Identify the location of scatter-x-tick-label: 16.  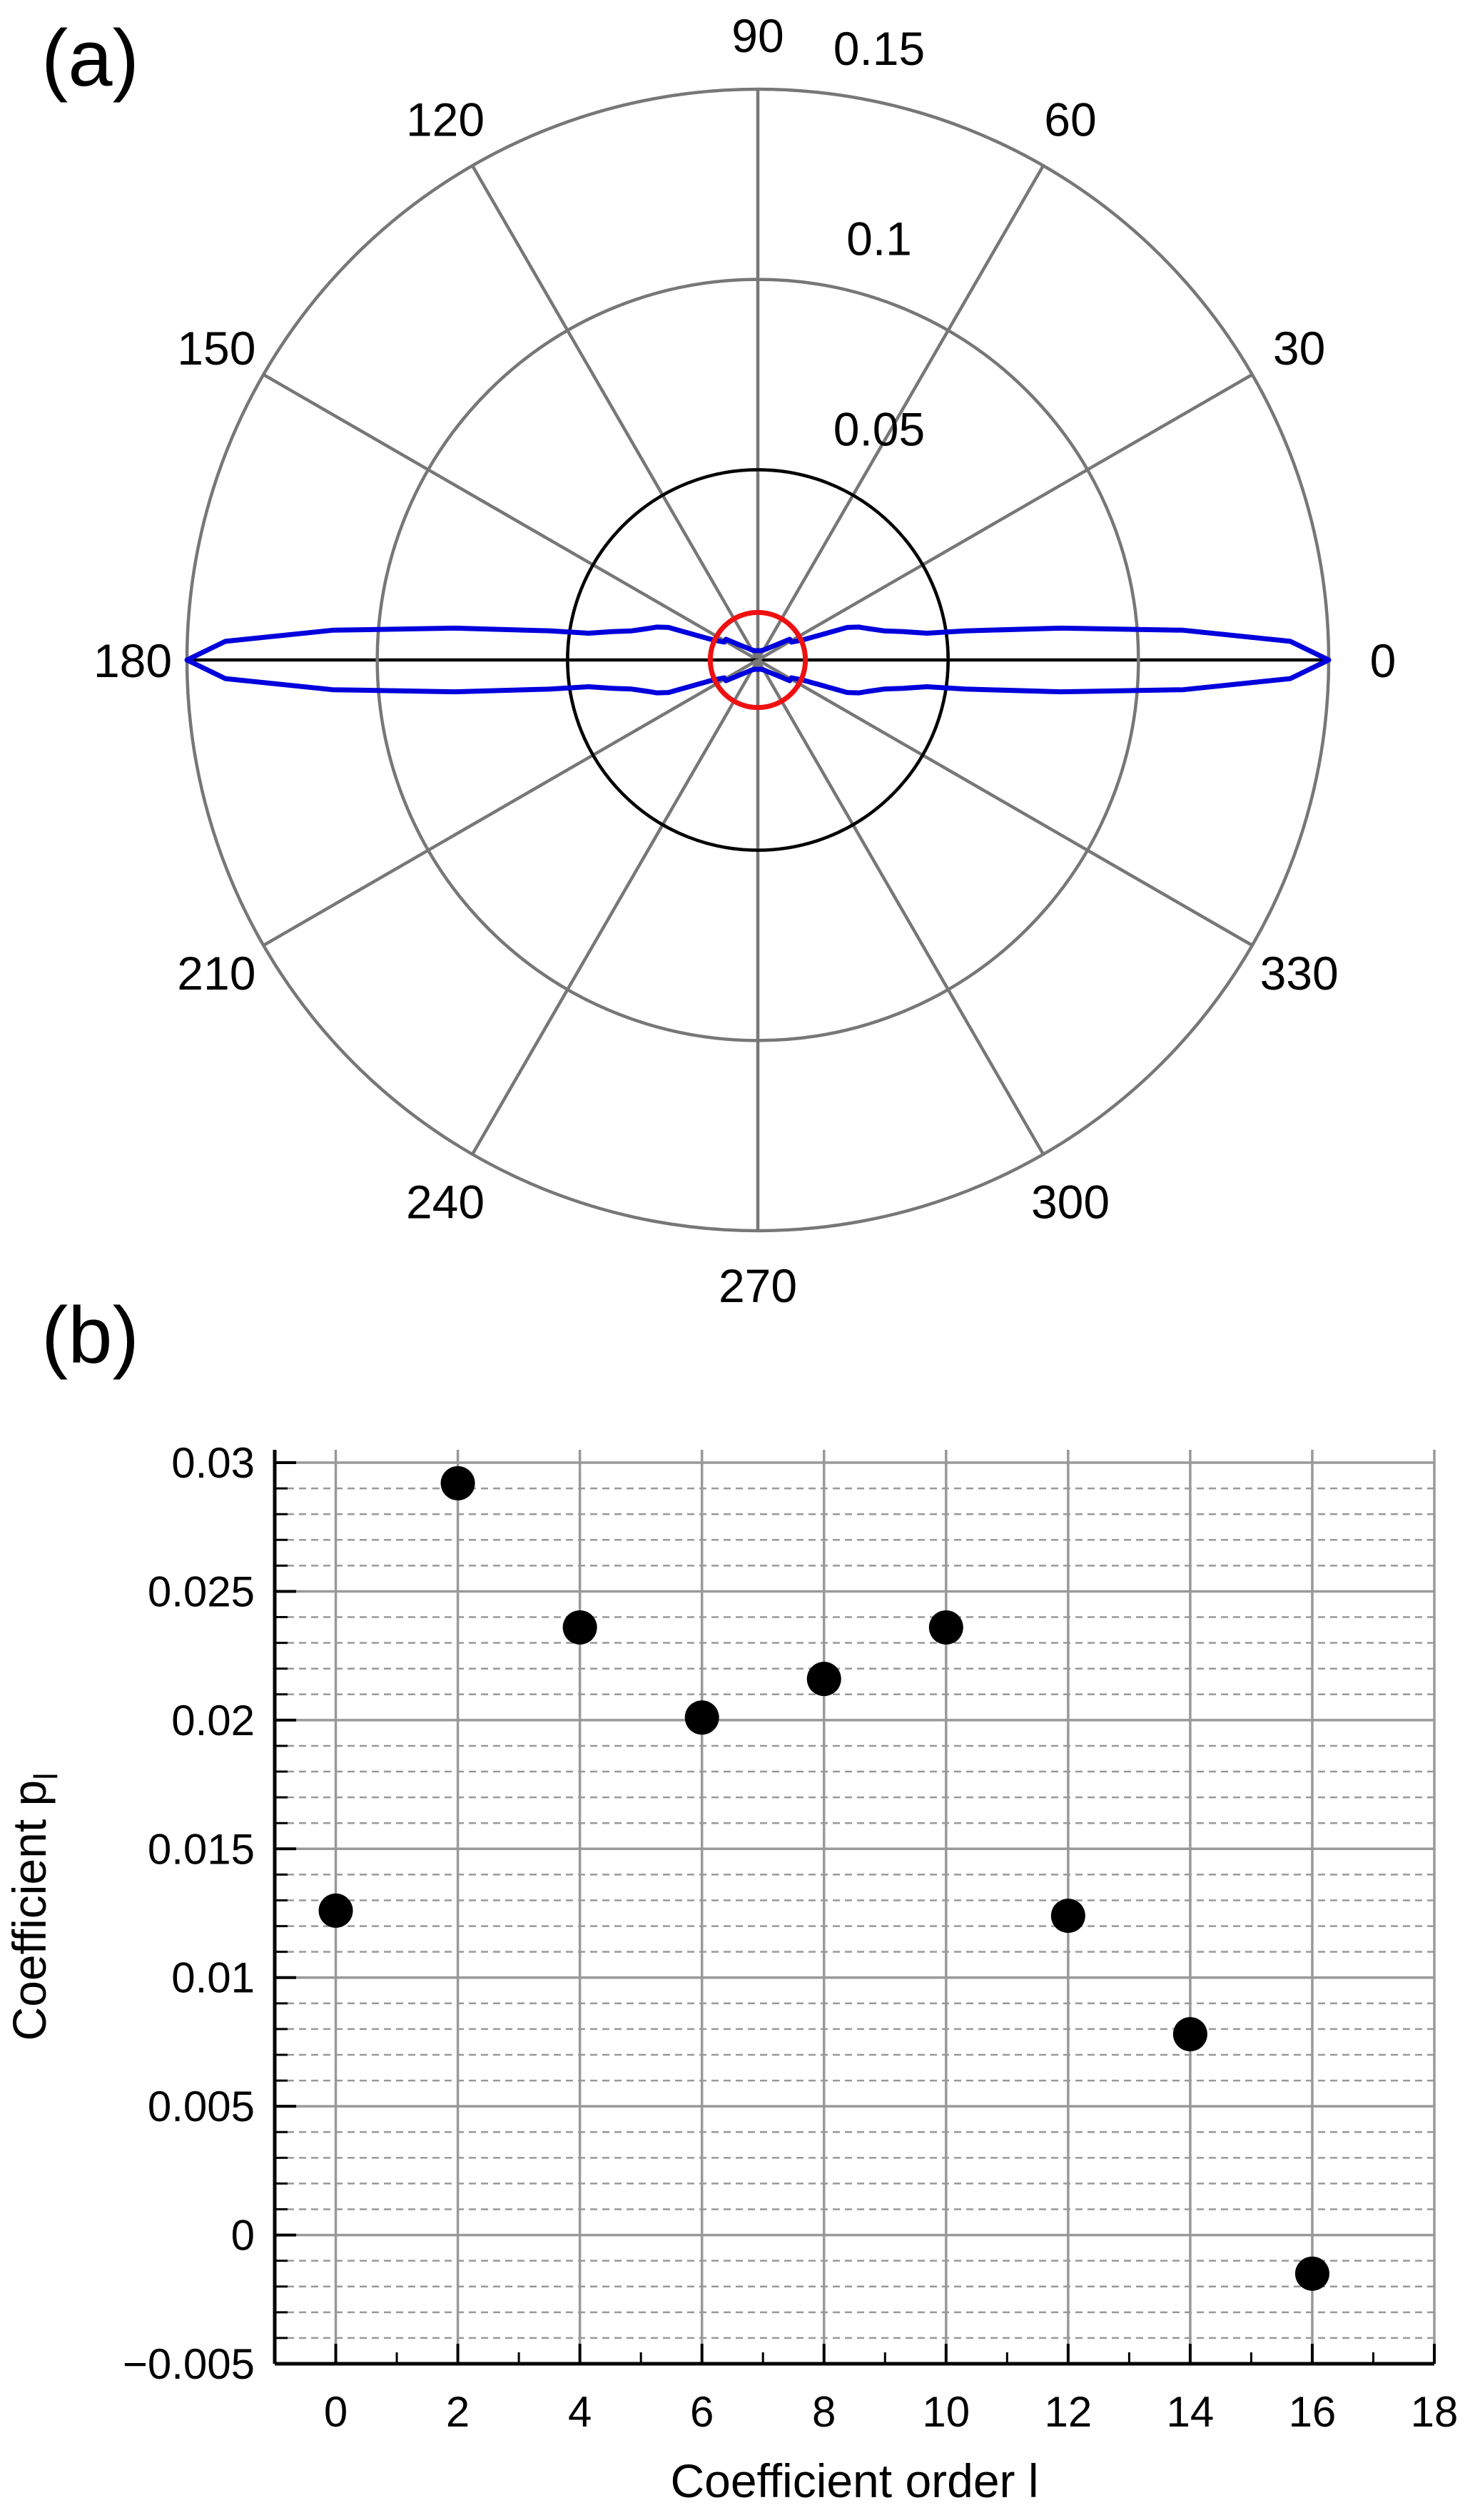
(1313, 2412).